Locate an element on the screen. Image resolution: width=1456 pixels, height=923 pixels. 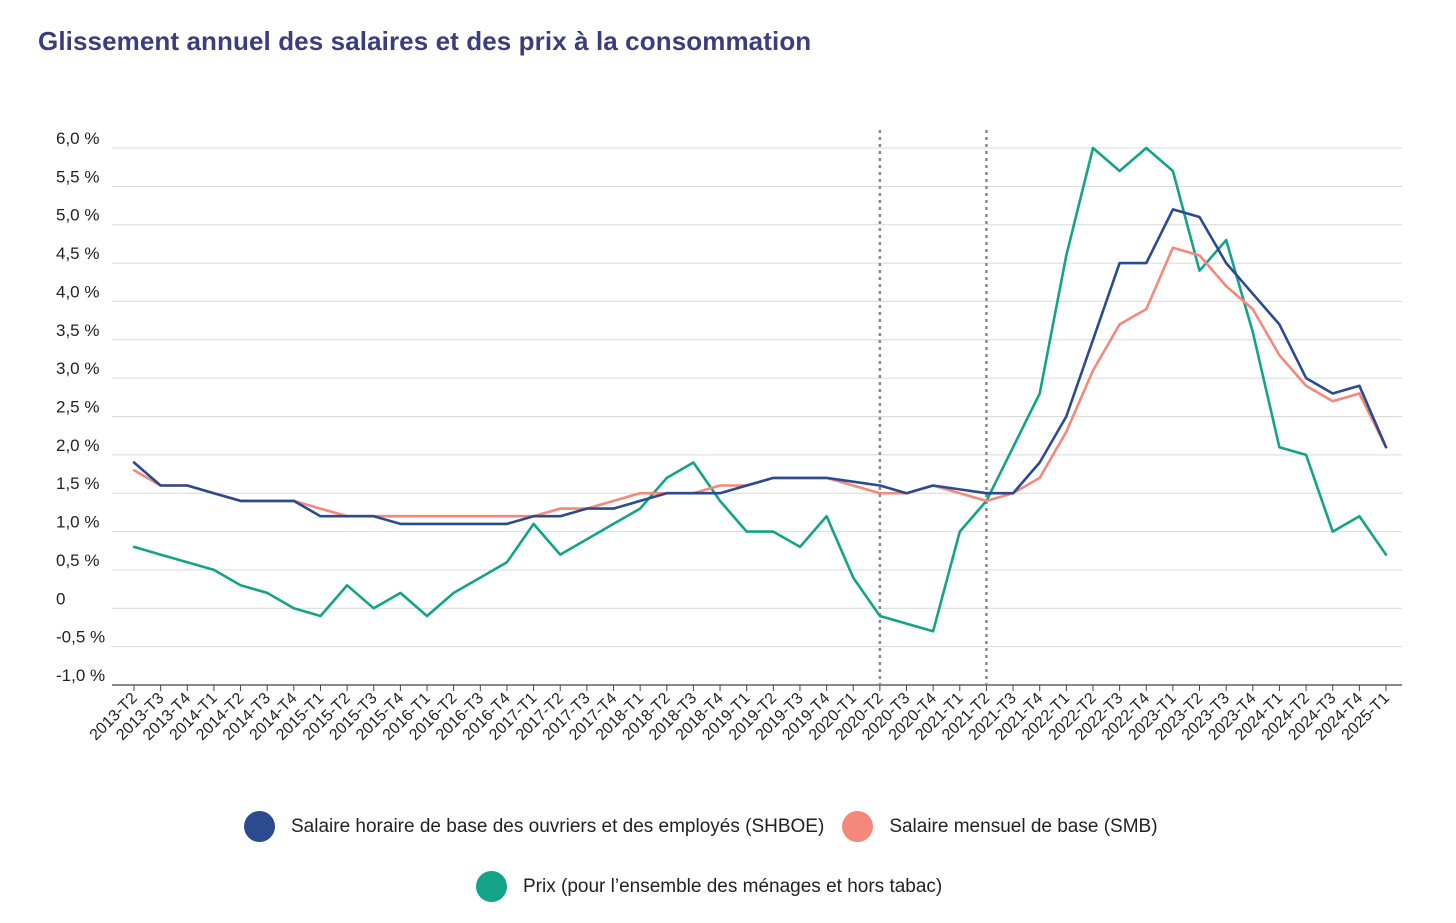
y-tick-label: 2,5 % is located at coordinates (77, 407).